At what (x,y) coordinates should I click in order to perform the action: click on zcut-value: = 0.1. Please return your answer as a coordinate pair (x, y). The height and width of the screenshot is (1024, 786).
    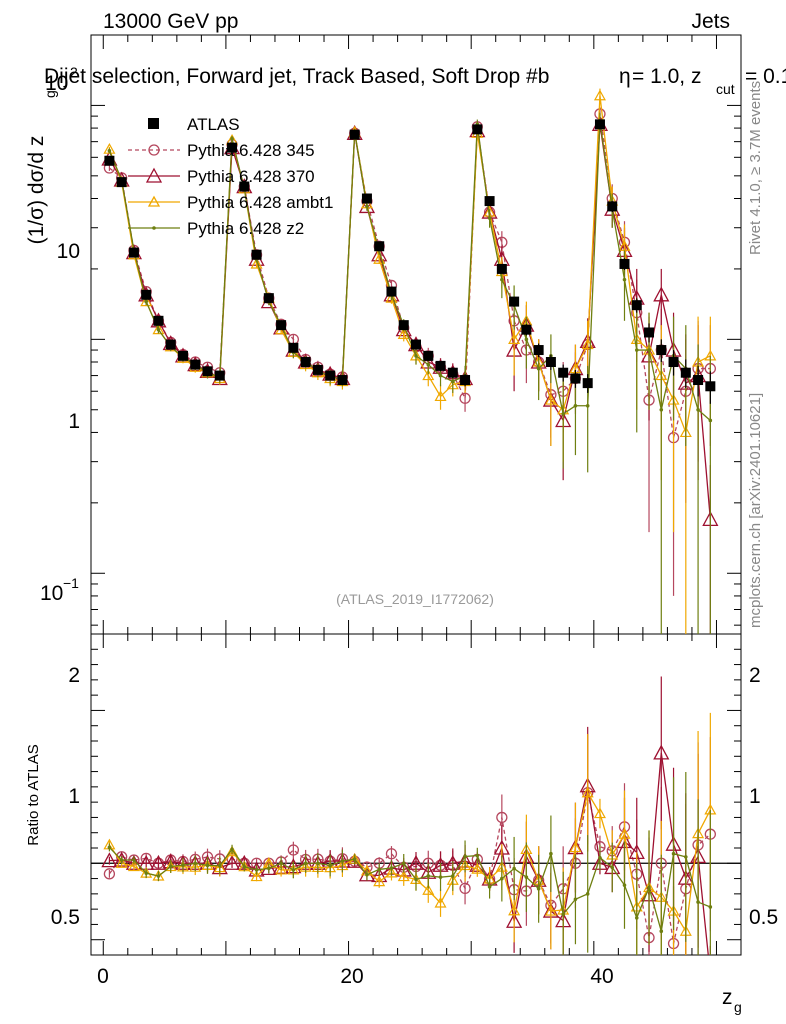
    Looking at the image, I should click on (765, 76).